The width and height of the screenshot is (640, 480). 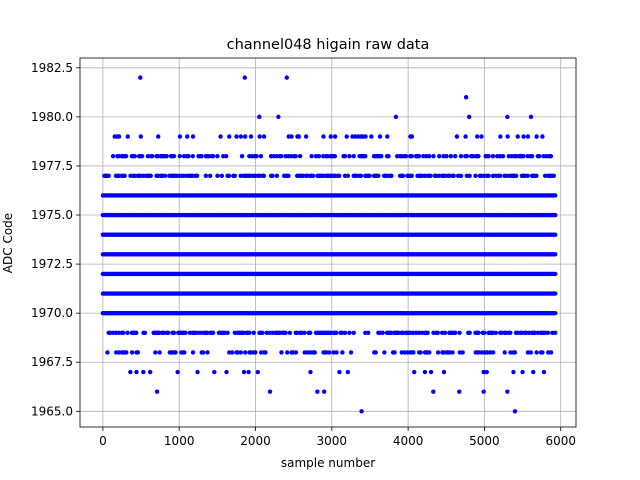 I want to click on x-tick-label: 6000, so click(x=560, y=441).